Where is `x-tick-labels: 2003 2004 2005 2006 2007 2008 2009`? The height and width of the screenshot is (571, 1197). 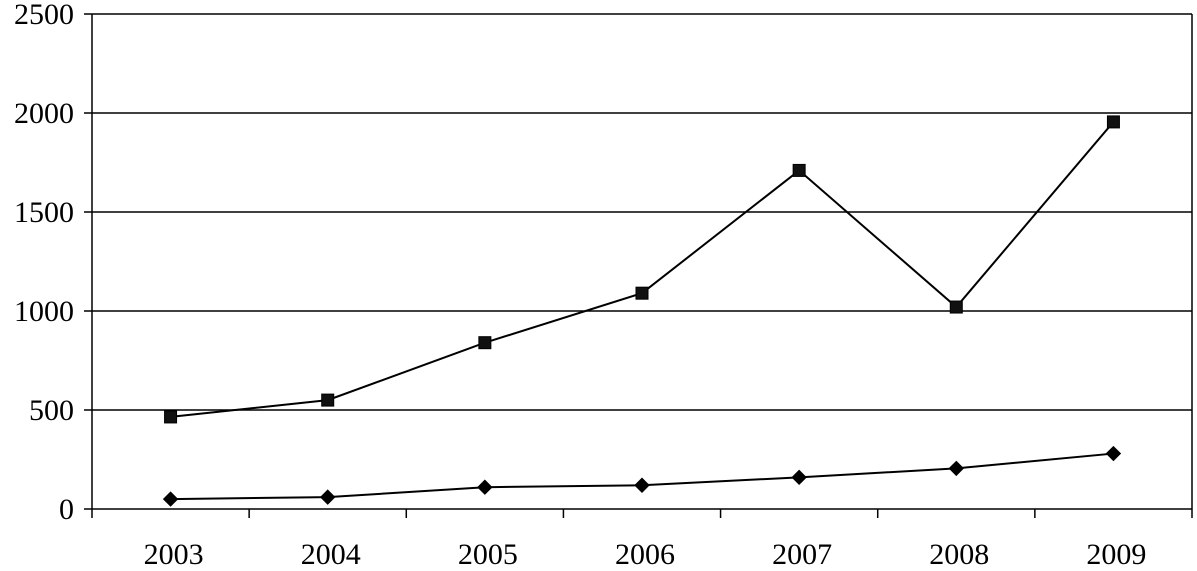 x-tick-labels: 2003 2004 2005 2006 2007 2008 2009 is located at coordinates (645, 554).